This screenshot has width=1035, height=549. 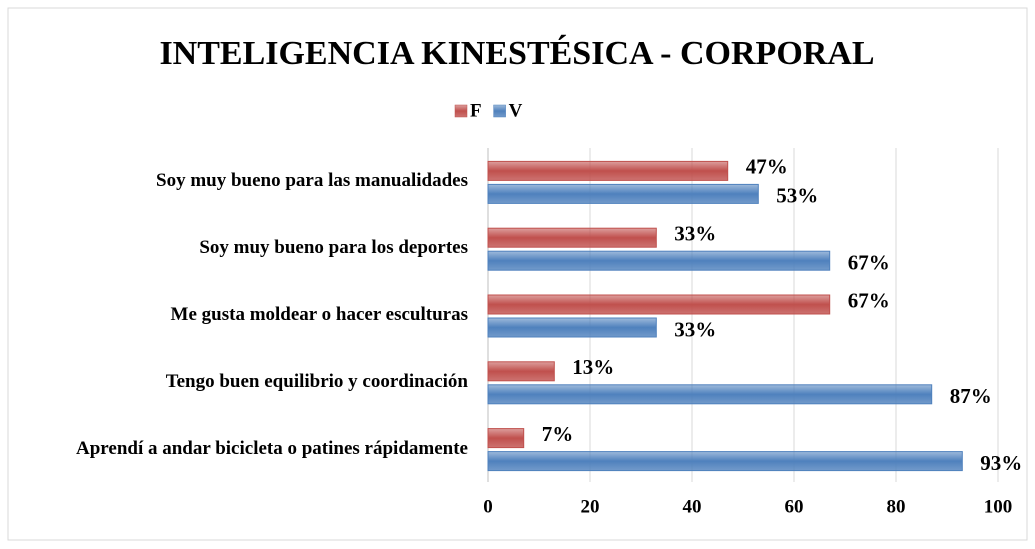 I want to click on data-label: 93%, so click(x=1001, y=463).